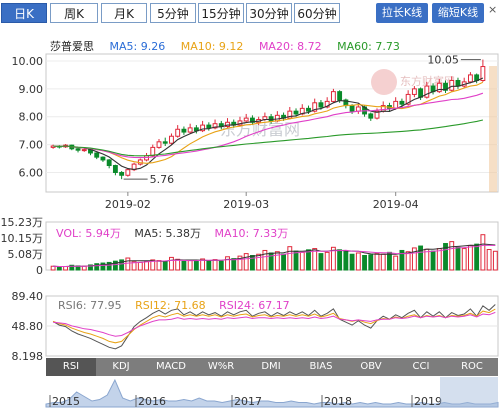 This screenshot has height=410, width=500. Describe the element at coordinates (71, 367) in the screenshot. I see `tab-rsi: RSI` at that location.